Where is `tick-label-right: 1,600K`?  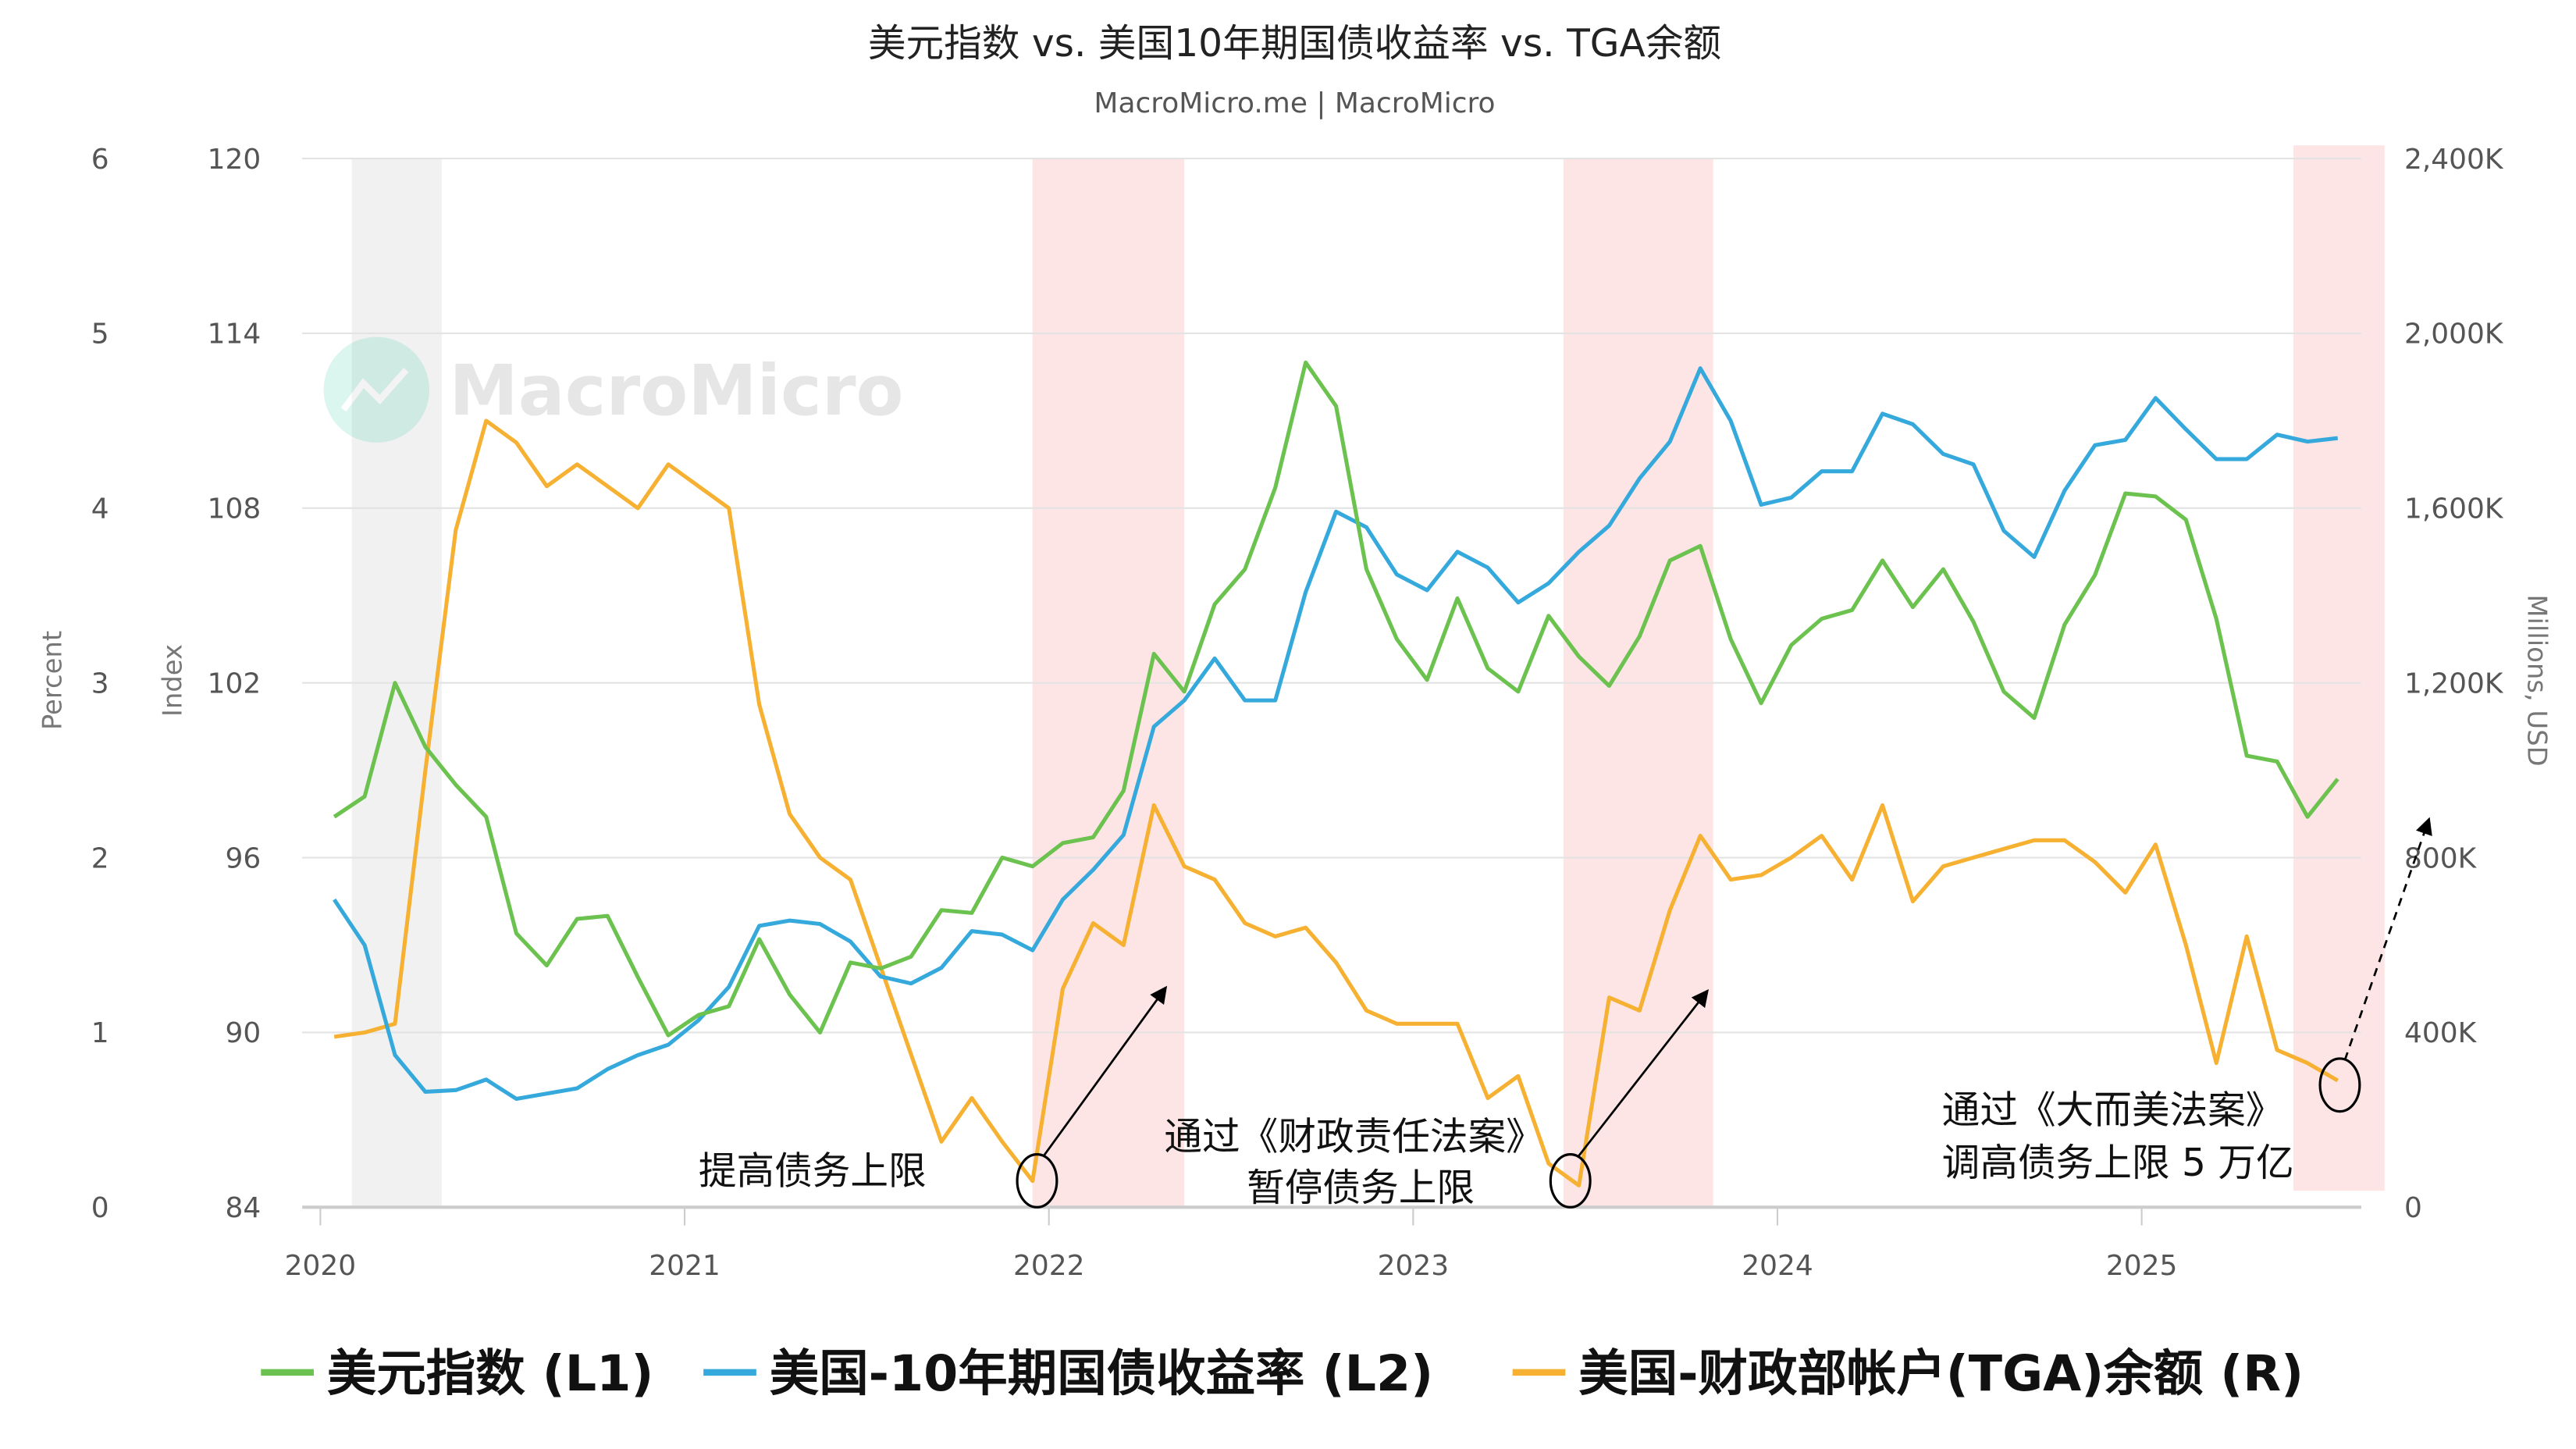
tick-label-right: 1,600K is located at coordinates (2454, 509).